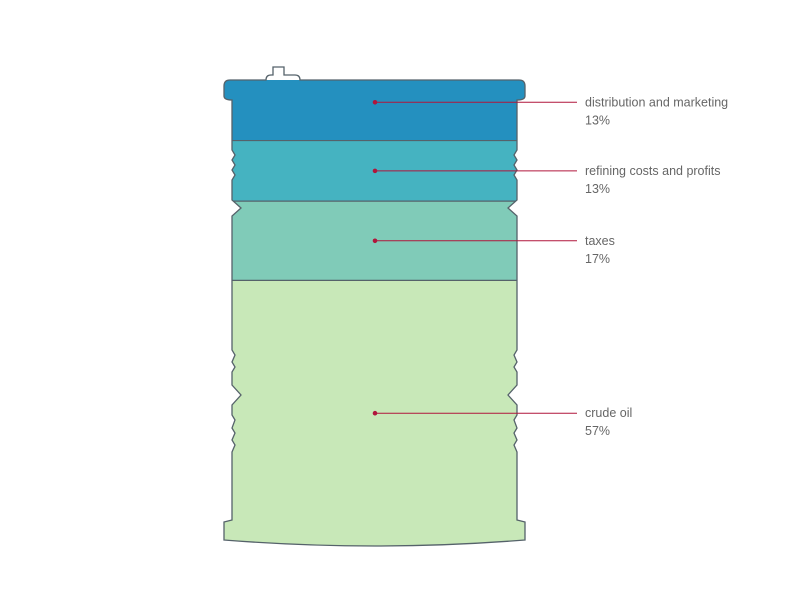 This screenshot has width=800, height=605. Describe the element at coordinates (597, 431) in the screenshot. I see `value-label: 57%` at that location.